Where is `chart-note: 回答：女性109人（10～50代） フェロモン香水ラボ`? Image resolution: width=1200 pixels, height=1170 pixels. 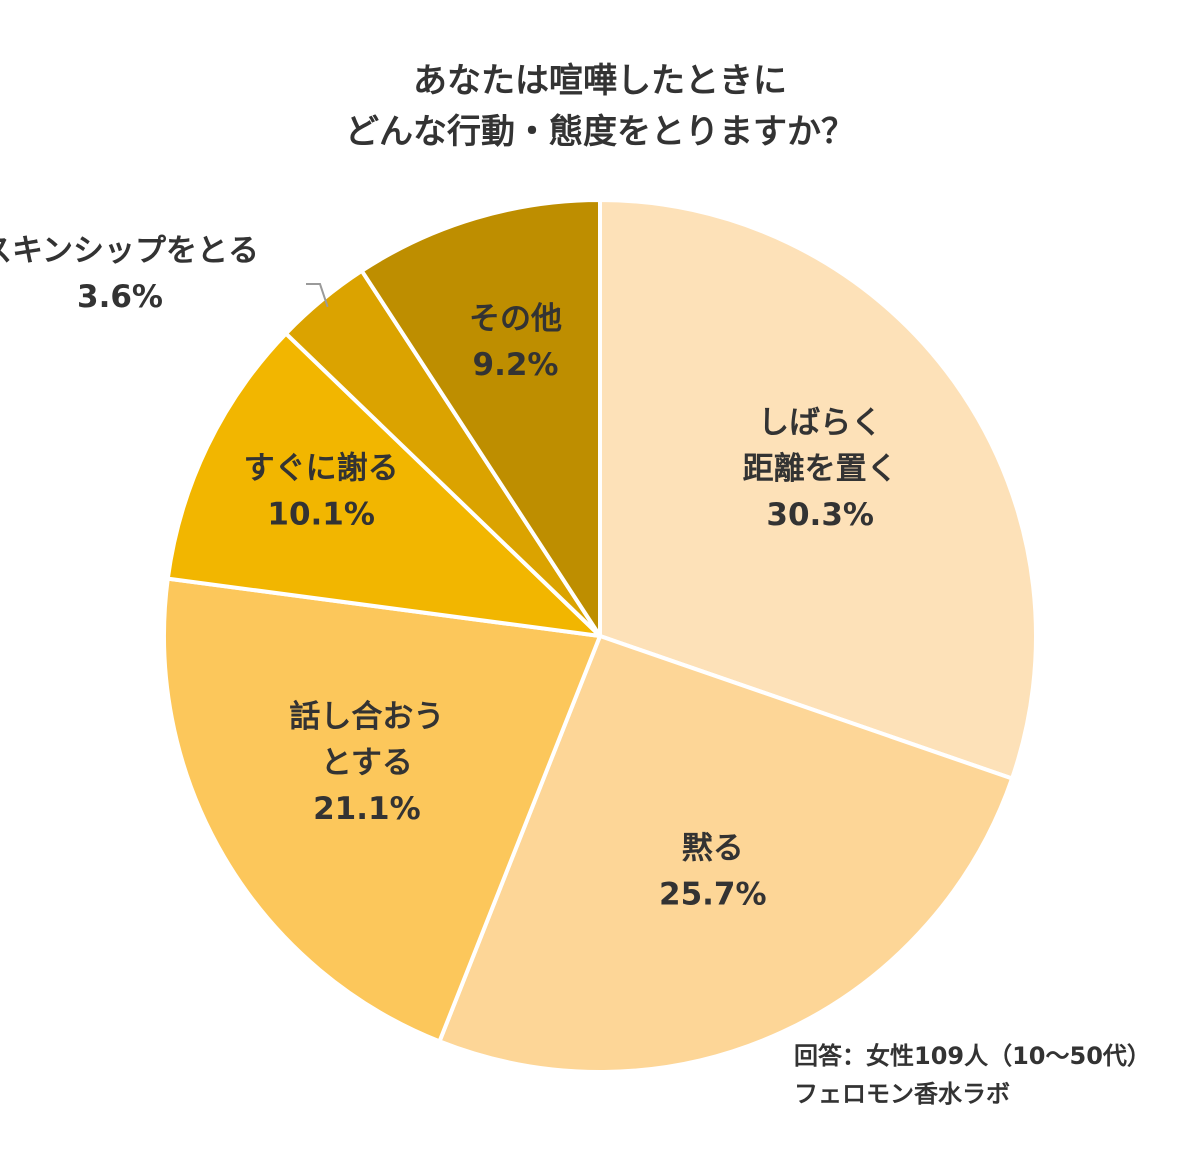
chart-note: 回答：女性109人（10～50代） フェロモン香水ラボ is located at coordinates (972, 1075).